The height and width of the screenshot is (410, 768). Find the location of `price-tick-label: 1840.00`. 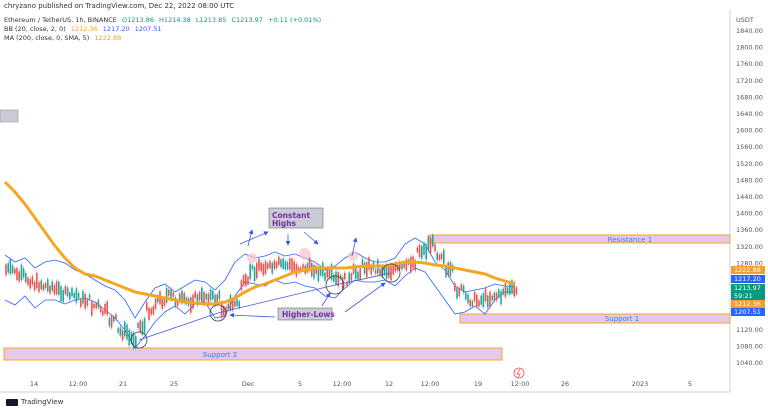

price-tick-label: 1840.00 is located at coordinates (749, 31).